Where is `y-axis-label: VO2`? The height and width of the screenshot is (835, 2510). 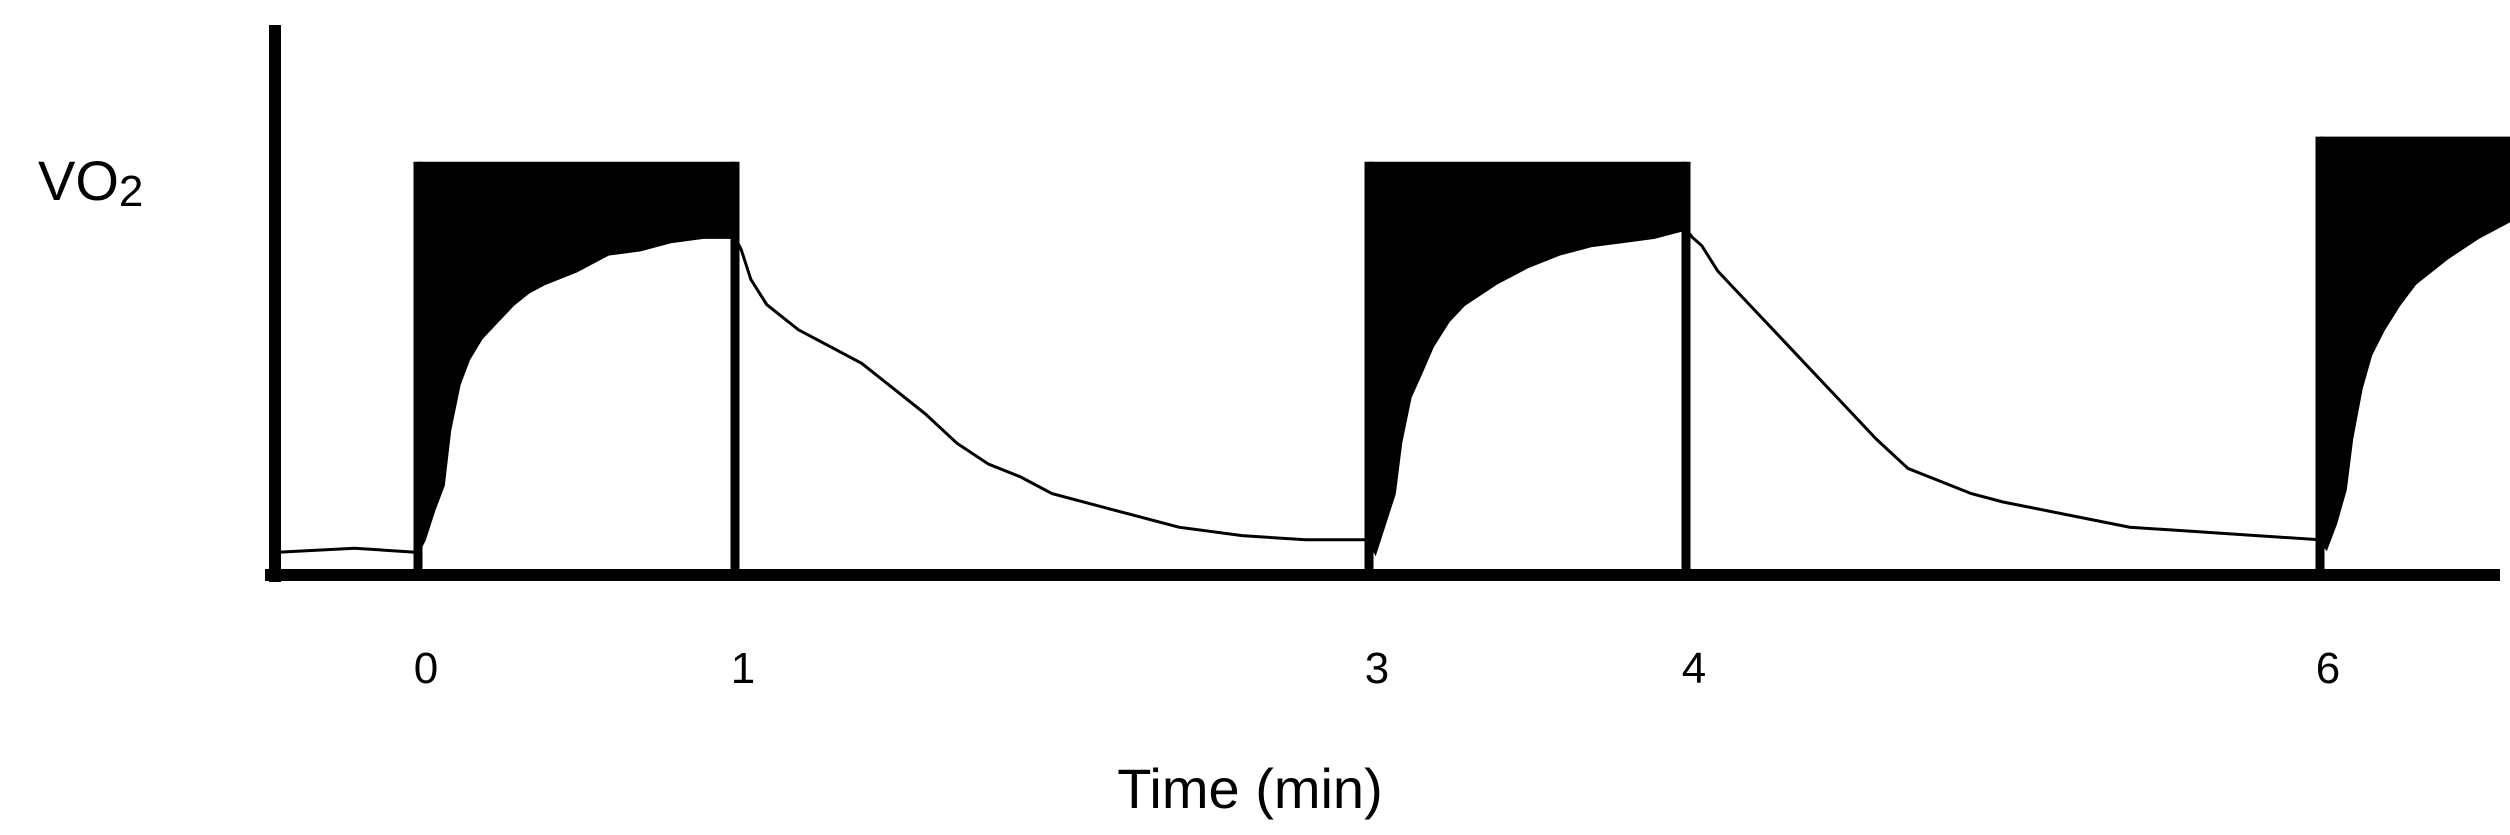
y-axis-label: VO2 is located at coordinates (90, 182).